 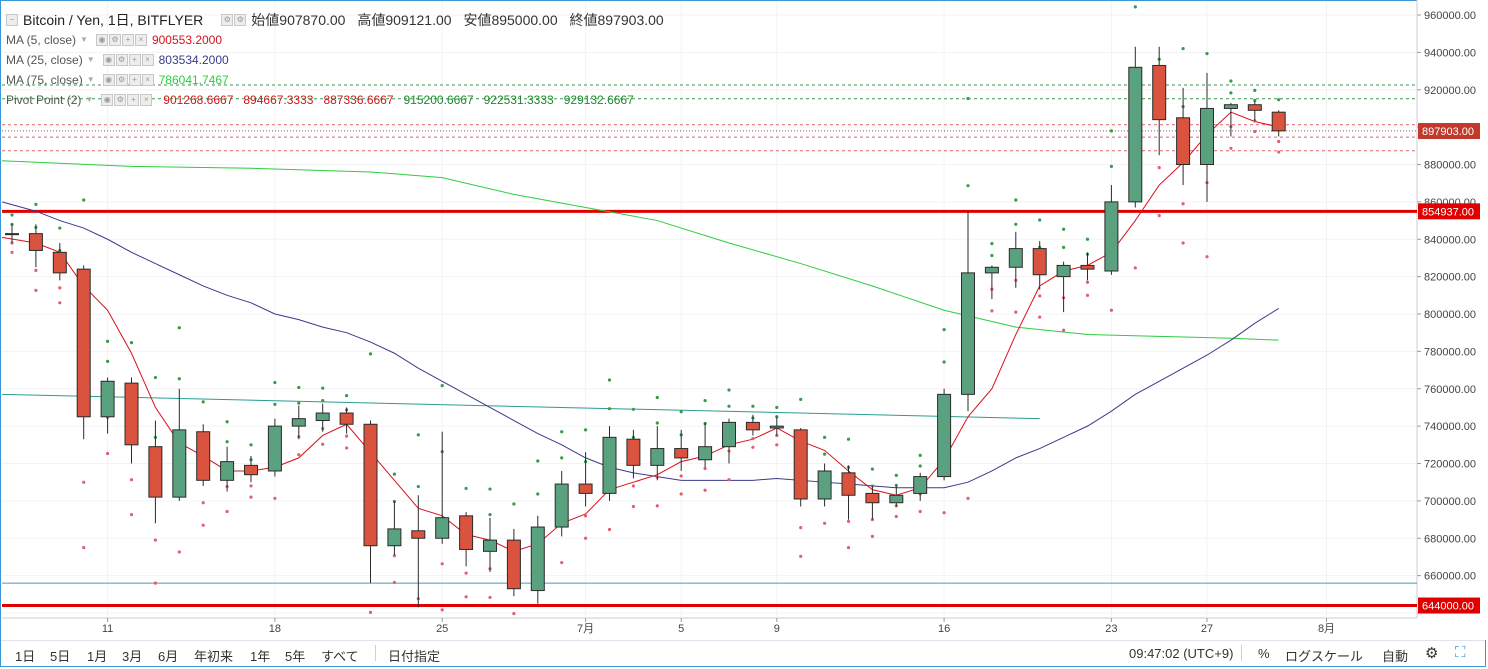 I want to click on price-label-text: 644000.00, so click(x=1448, y=607).